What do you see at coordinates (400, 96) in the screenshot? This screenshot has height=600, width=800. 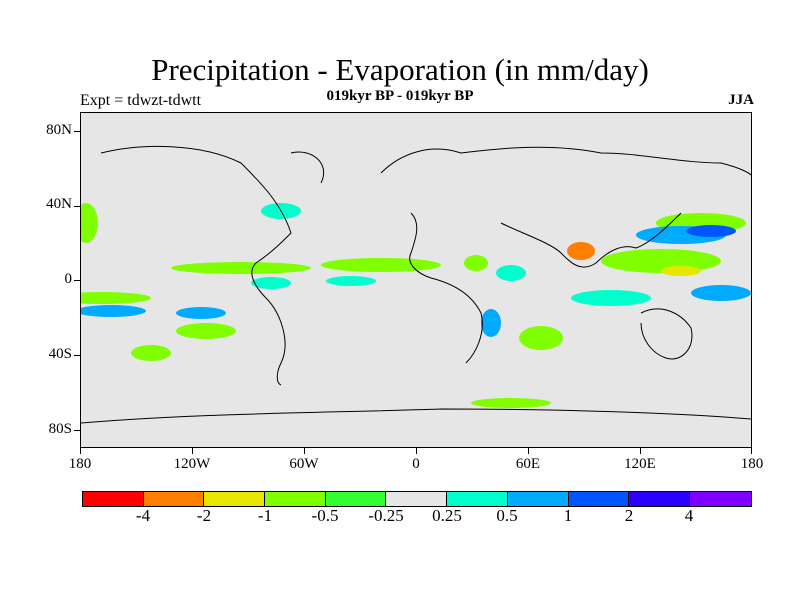 I see `period-label: 019kyr BP - 019kyr BP` at bounding box center [400, 96].